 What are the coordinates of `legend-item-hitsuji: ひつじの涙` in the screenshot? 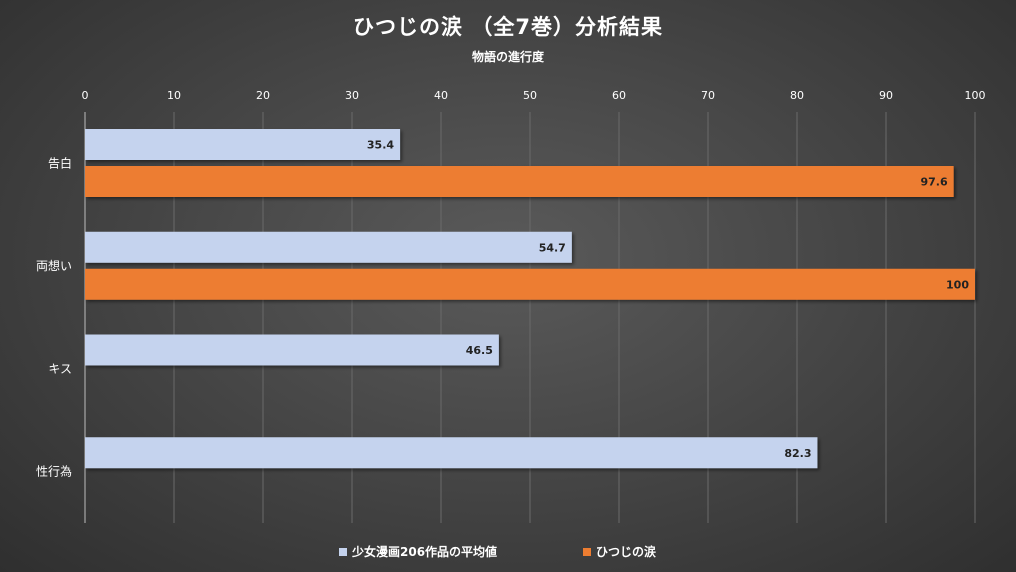 It's located at (619, 551).